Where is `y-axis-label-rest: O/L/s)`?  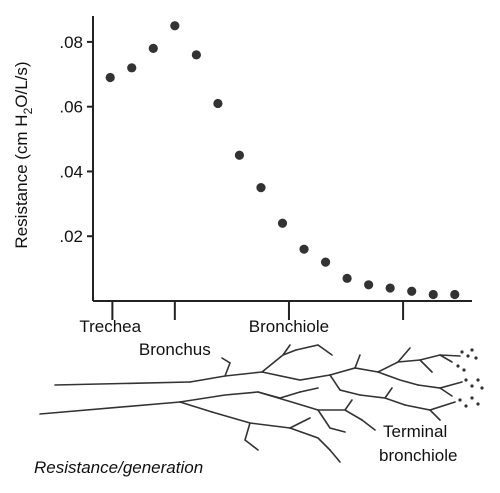 y-axis-label-rest: O/L/s) is located at coordinates (21, 84).